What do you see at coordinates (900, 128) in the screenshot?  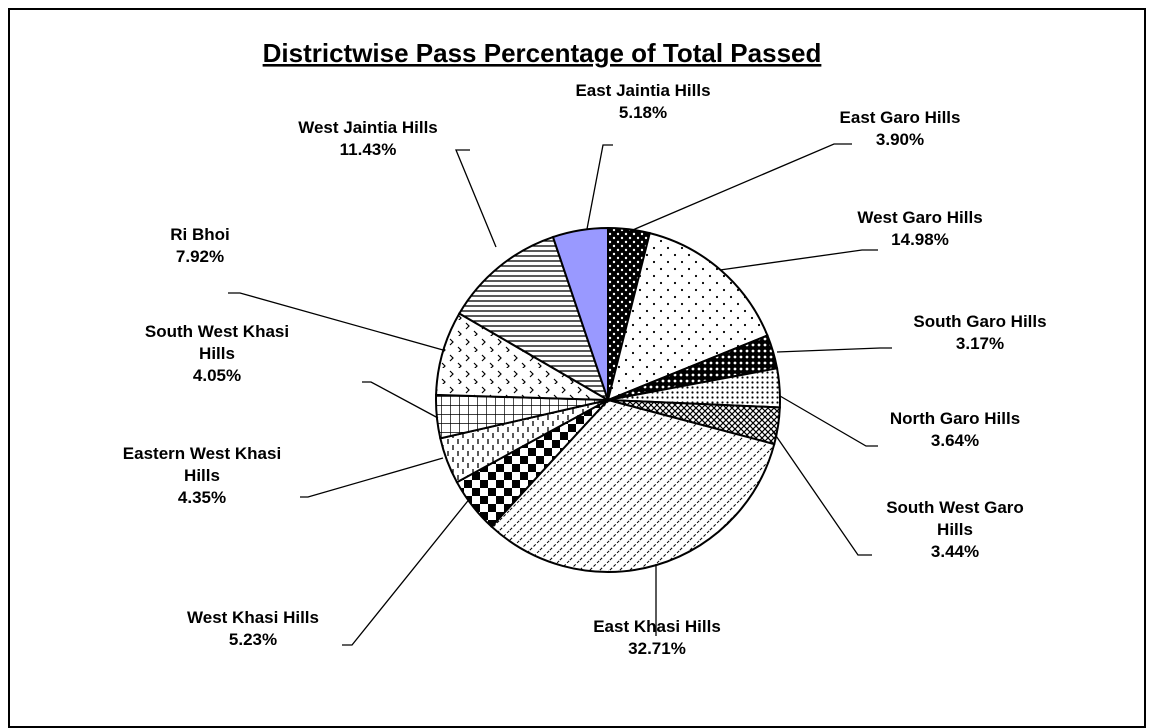 I see `slice-label: East Garo Hills 3.90%` at bounding box center [900, 128].